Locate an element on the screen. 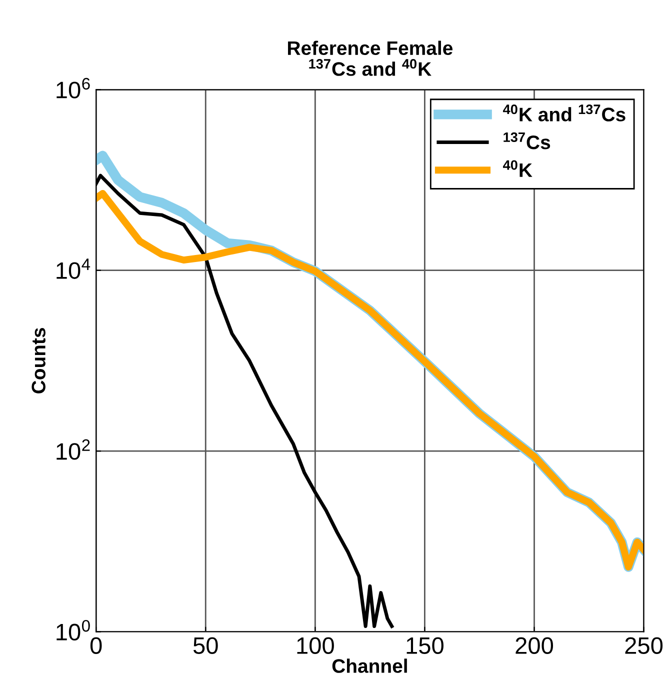 This screenshot has height=695, width=672. x-tick-label: 200 is located at coordinates (535, 645).